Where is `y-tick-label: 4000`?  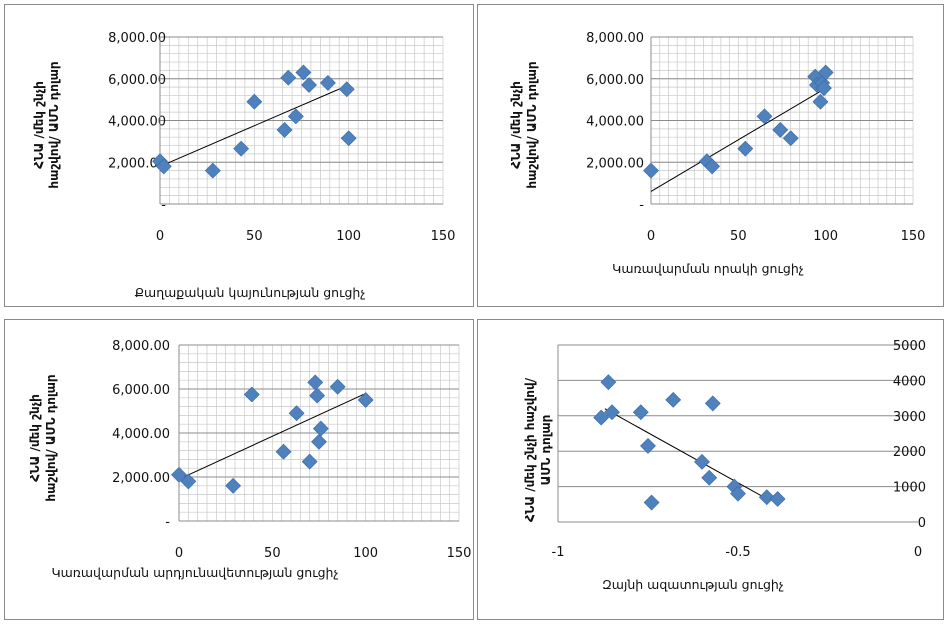
y-tick-label: 4000 is located at coordinates (909, 381).